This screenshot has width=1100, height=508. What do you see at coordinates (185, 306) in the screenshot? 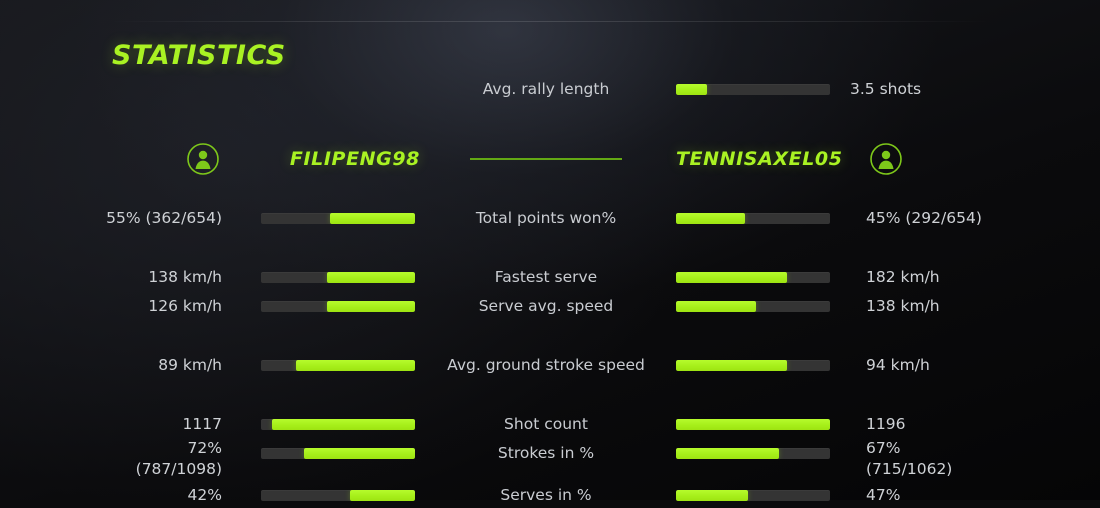
I see `stat-left-value: 126 km/h` at bounding box center [185, 306].